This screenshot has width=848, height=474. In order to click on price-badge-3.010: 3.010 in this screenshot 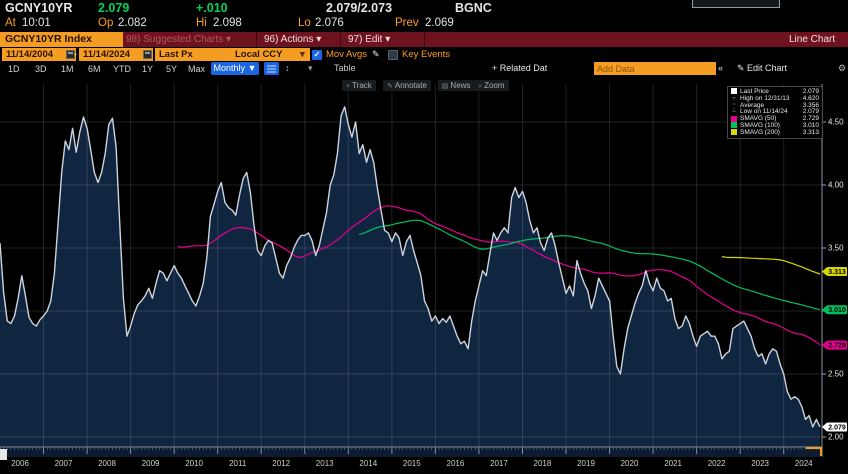, I will do `click(834, 310)`.